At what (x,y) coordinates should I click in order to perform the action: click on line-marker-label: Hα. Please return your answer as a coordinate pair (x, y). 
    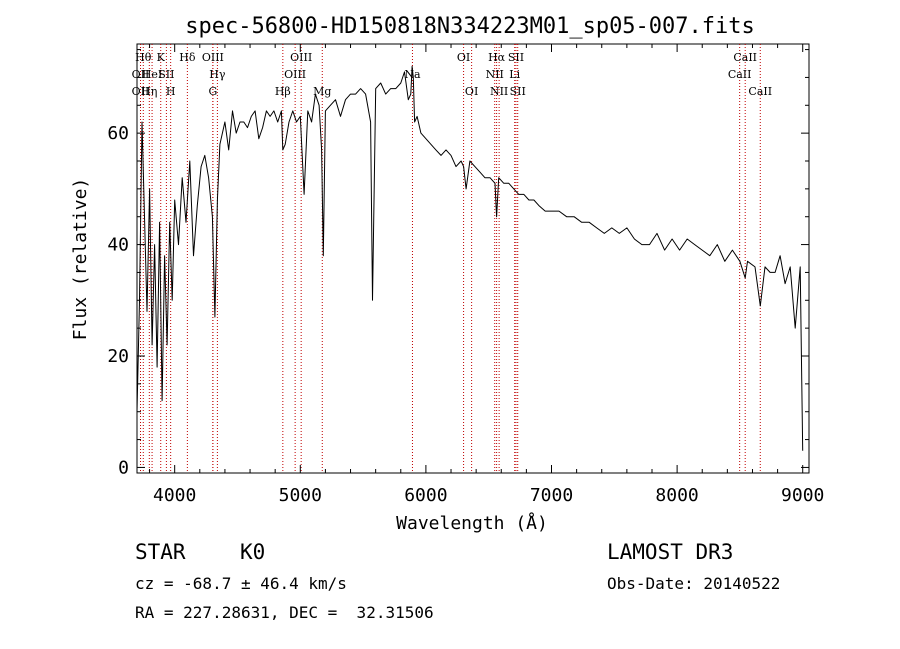
    Looking at the image, I should click on (497, 57).